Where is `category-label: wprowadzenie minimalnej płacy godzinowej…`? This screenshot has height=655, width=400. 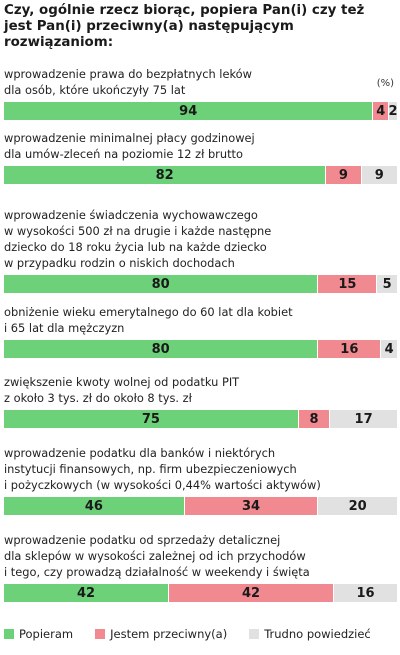 category-label: wprowadzenie minimalnej płacy godzinowej… is located at coordinates (201, 146).